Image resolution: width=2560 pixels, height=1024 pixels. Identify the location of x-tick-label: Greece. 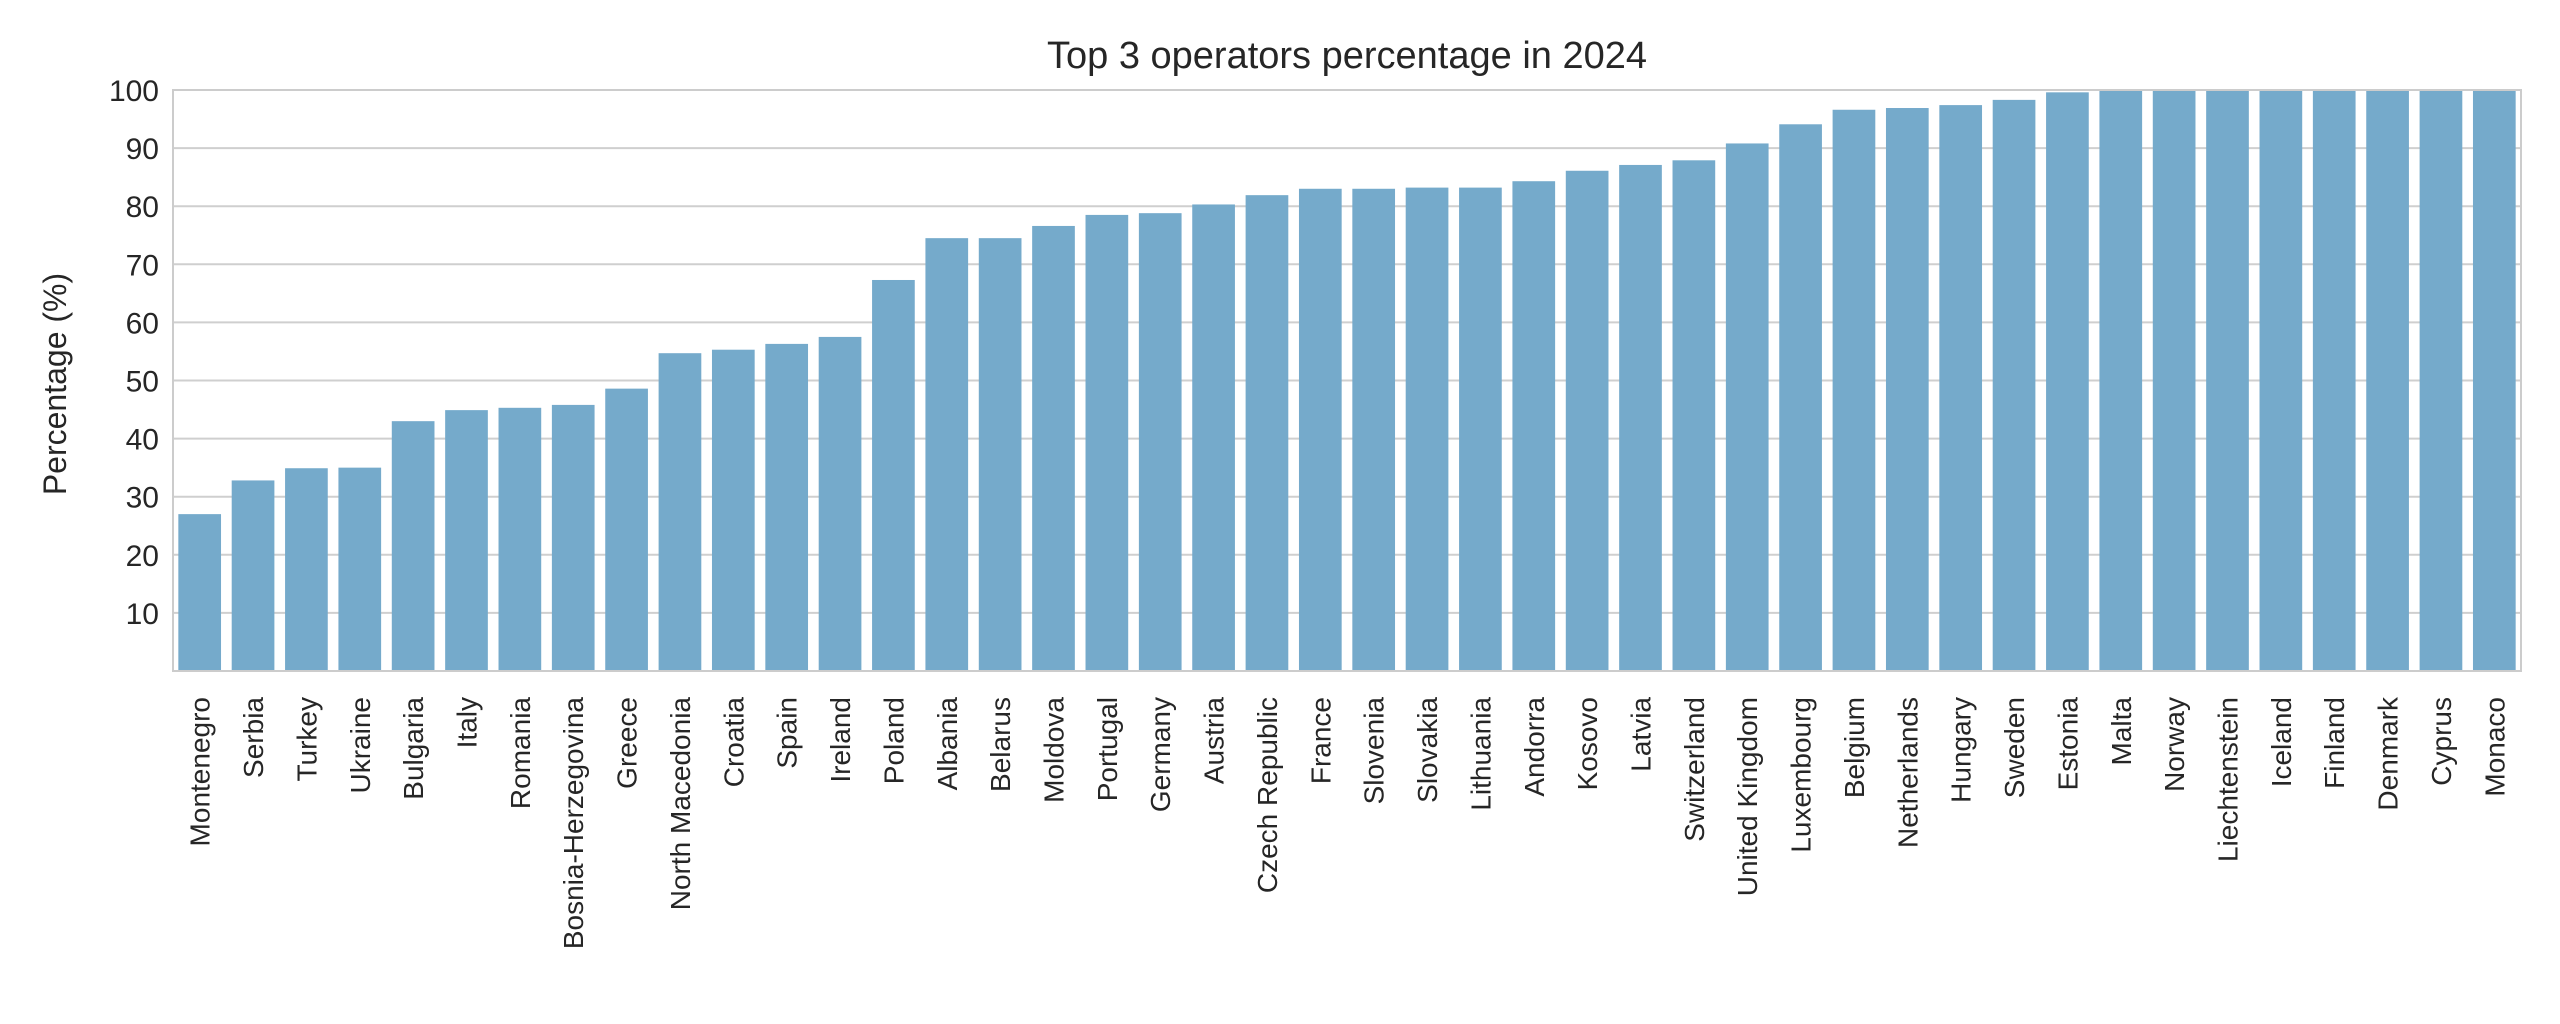
(627, 743).